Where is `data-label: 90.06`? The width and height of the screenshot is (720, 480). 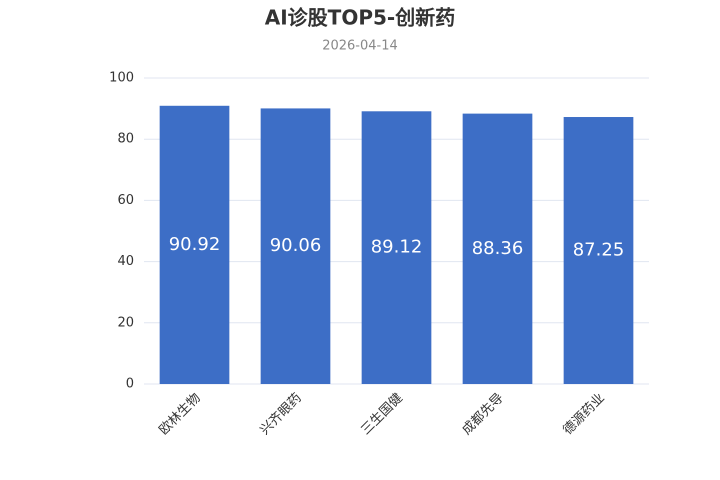
data-label: 90.06 is located at coordinates (296, 245).